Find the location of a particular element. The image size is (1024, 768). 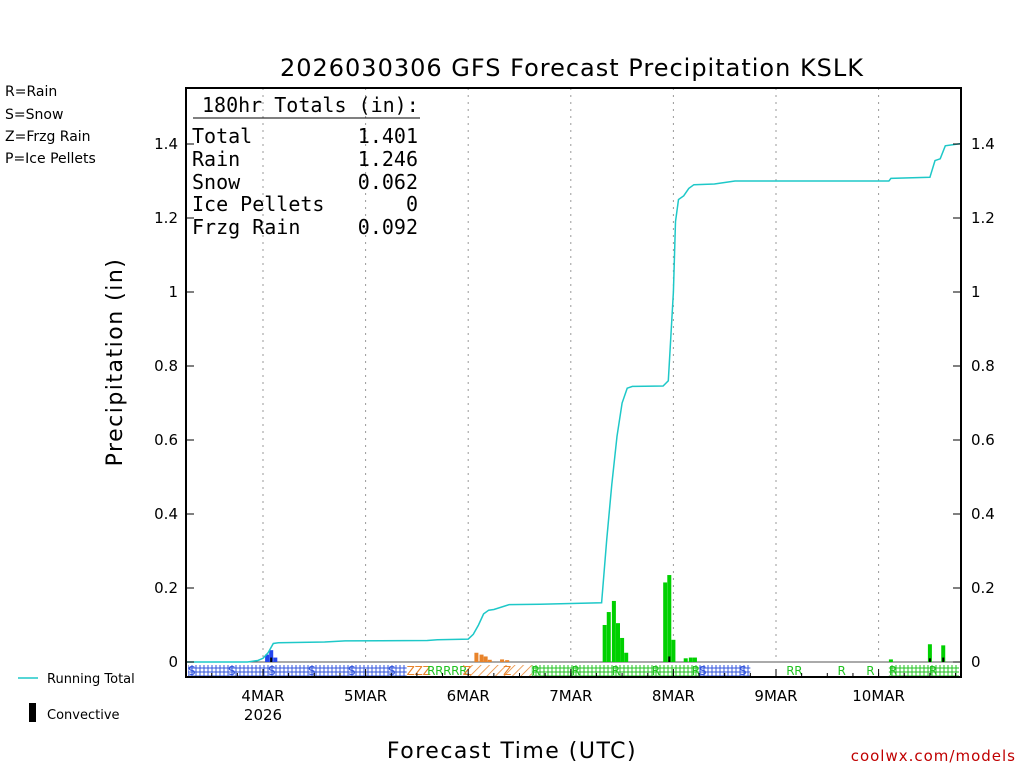

y-tick-label-right: 0.2 is located at coordinates (983, 588).